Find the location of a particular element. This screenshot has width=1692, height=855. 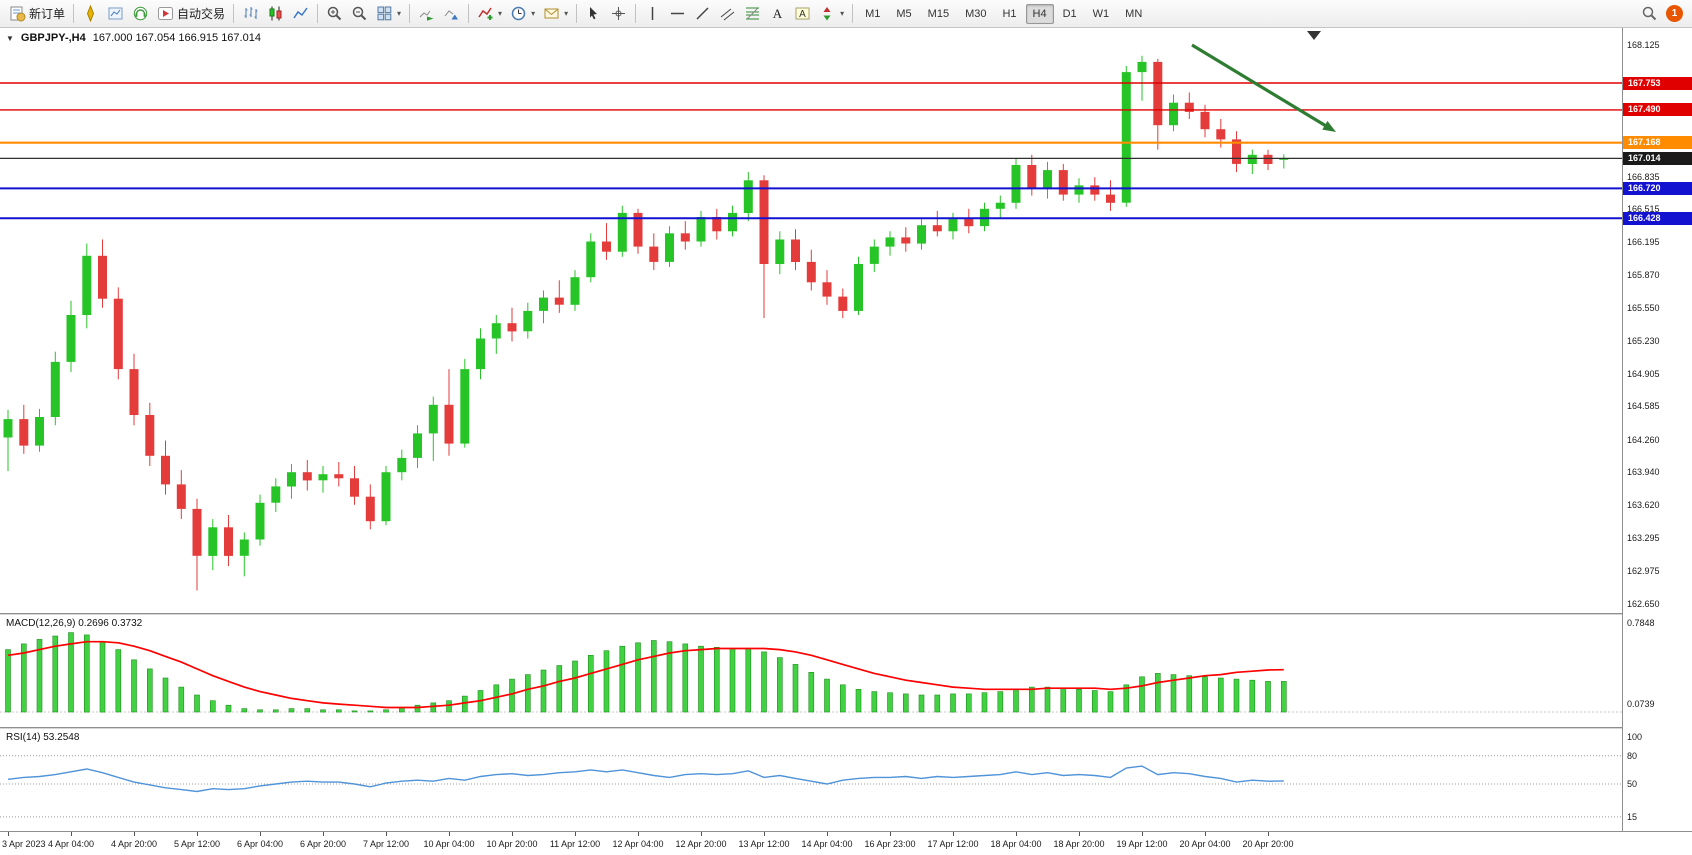

notification-badge: 1 is located at coordinates (1674, 13).